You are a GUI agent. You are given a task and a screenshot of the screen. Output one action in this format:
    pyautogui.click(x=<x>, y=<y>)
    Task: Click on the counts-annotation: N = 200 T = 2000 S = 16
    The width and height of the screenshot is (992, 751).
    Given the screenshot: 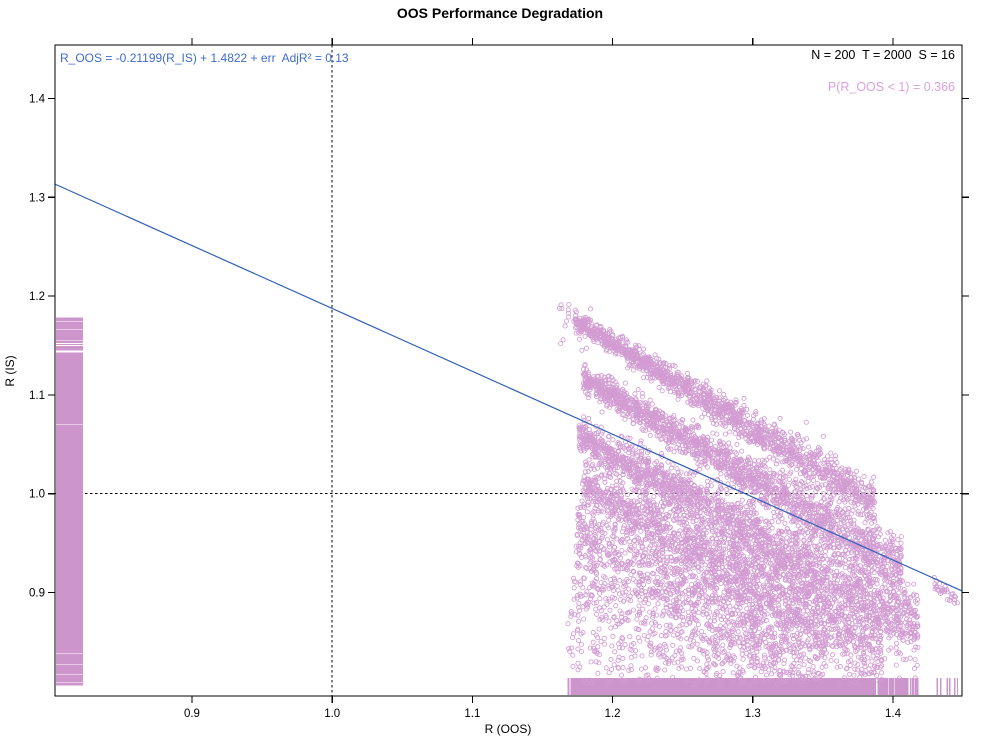 What is the action you would take?
    pyautogui.click(x=883, y=55)
    